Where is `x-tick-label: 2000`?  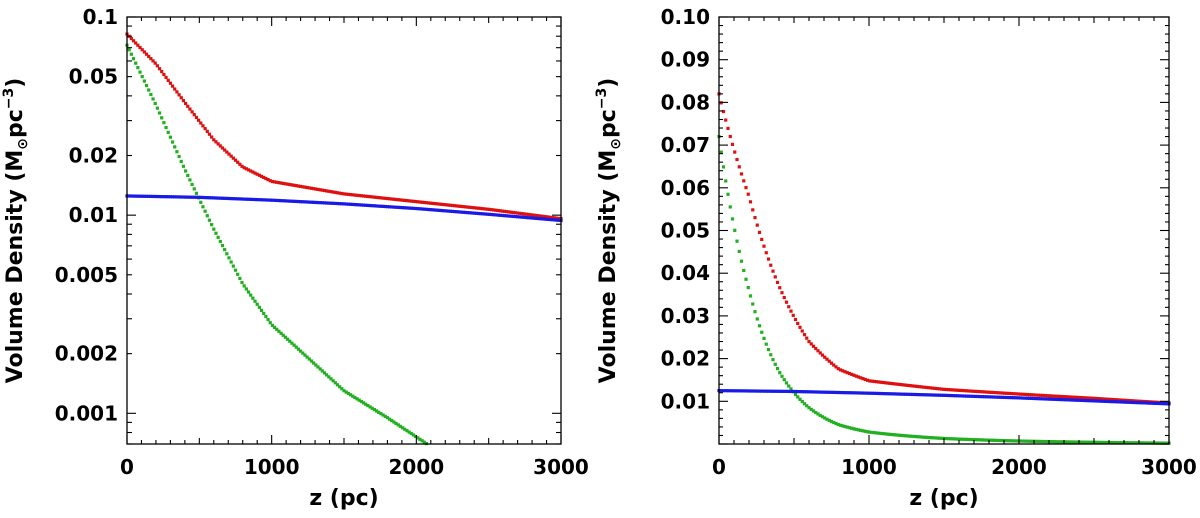
x-tick-label: 2000 is located at coordinates (1019, 467).